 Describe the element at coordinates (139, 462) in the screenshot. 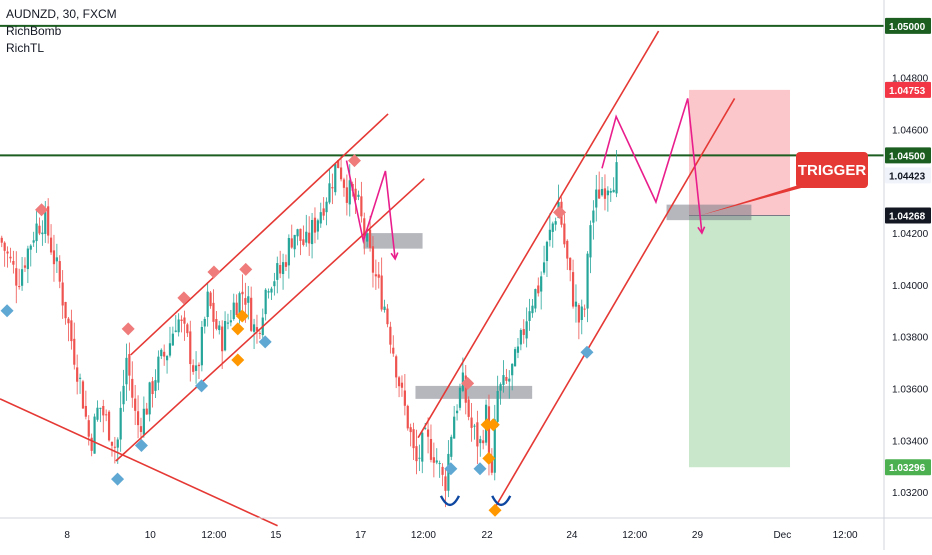

I see `trend-line` at that location.